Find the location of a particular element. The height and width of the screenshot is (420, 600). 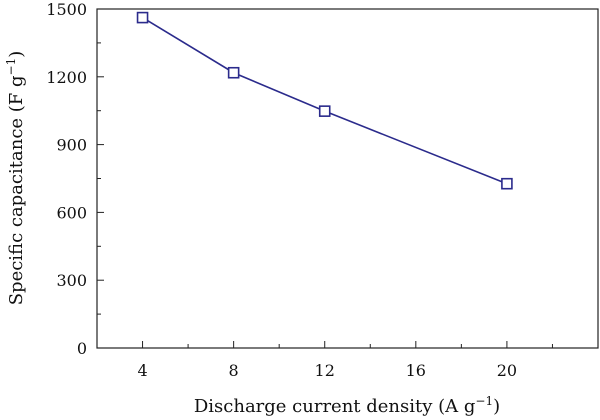

x-tick-label: 16 is located at coordinates (416, 370).